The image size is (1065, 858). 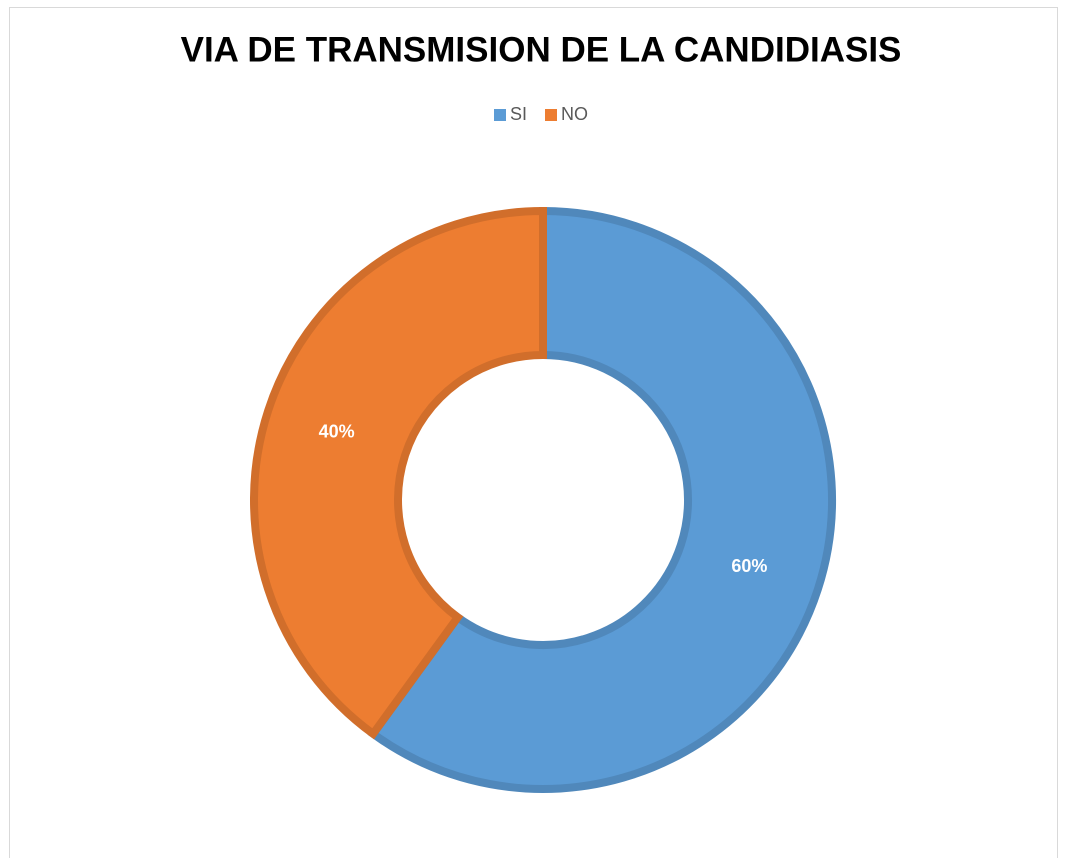 I want to click on data-label: 40%, so click(x=337, y=432).